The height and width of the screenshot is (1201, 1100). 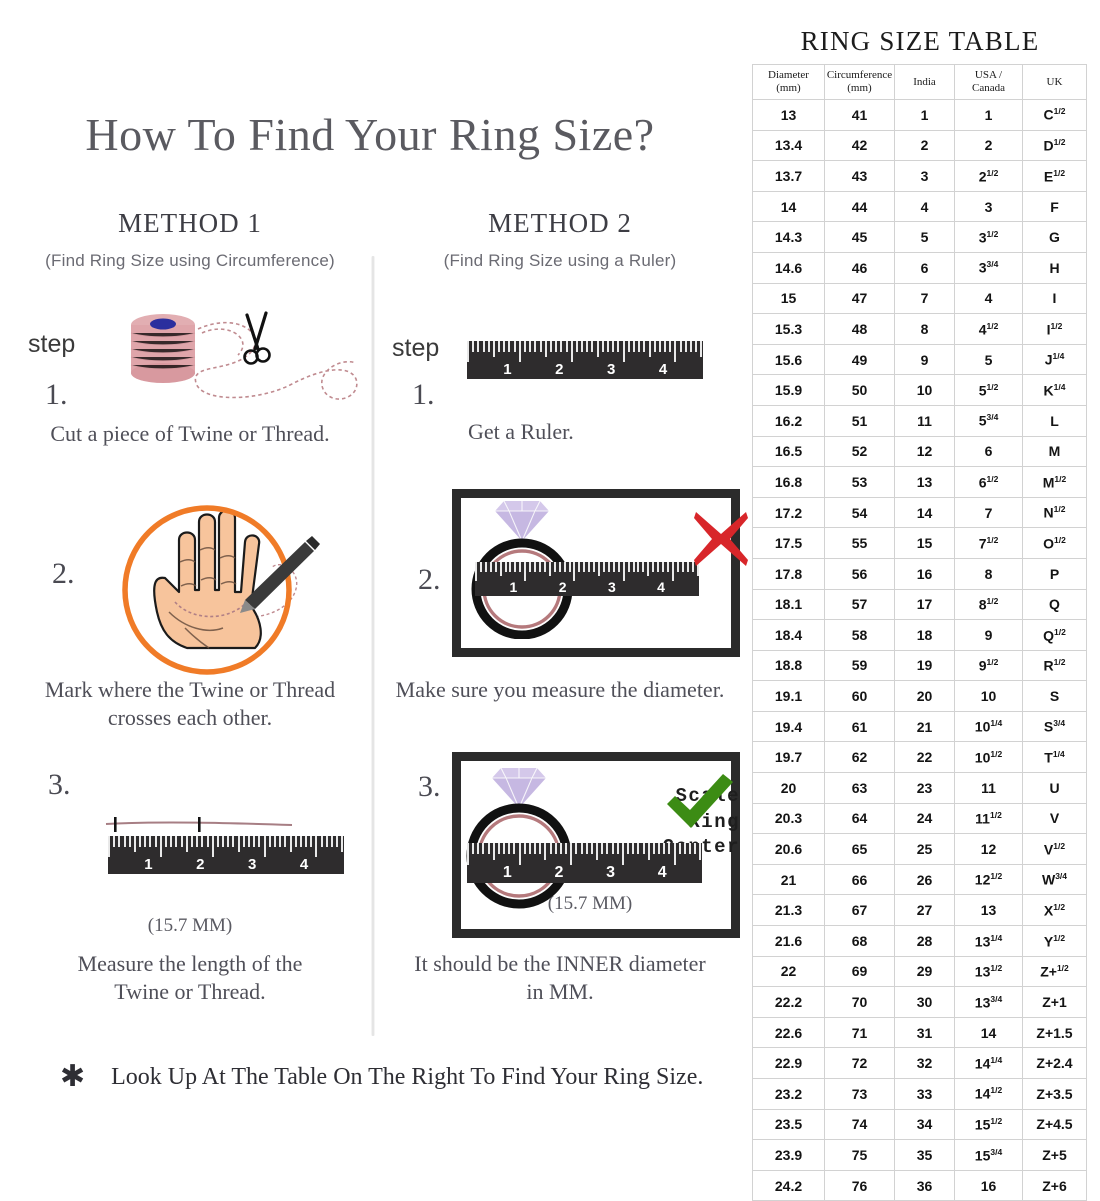 I want to click on table-cell: 91/2, so click(x=988, y=665).